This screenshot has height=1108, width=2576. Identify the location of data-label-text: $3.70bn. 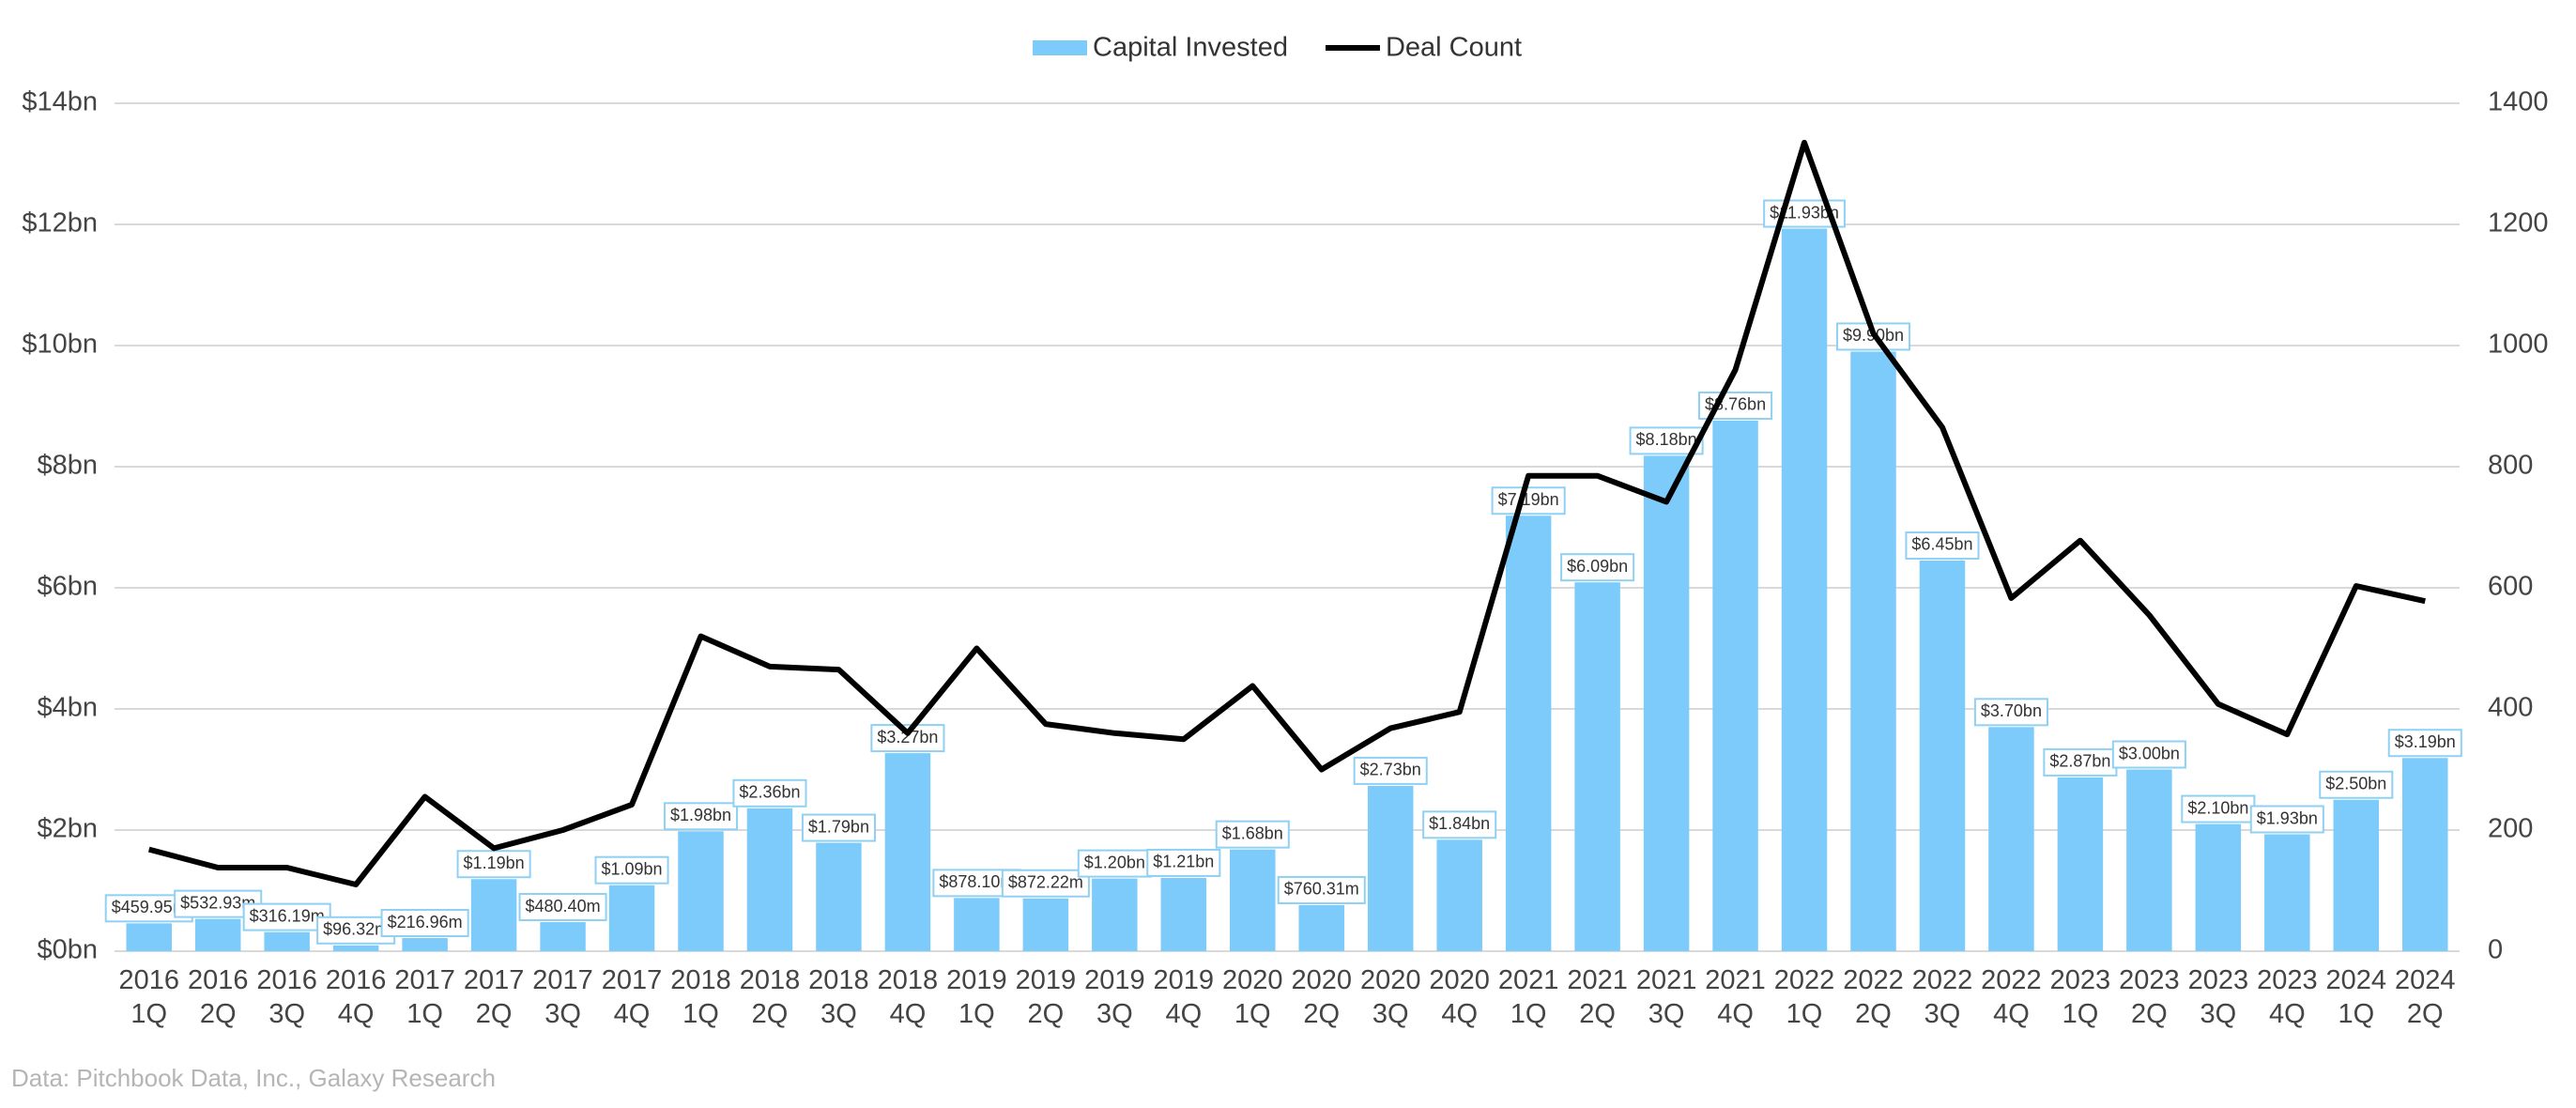
(2012, 710).